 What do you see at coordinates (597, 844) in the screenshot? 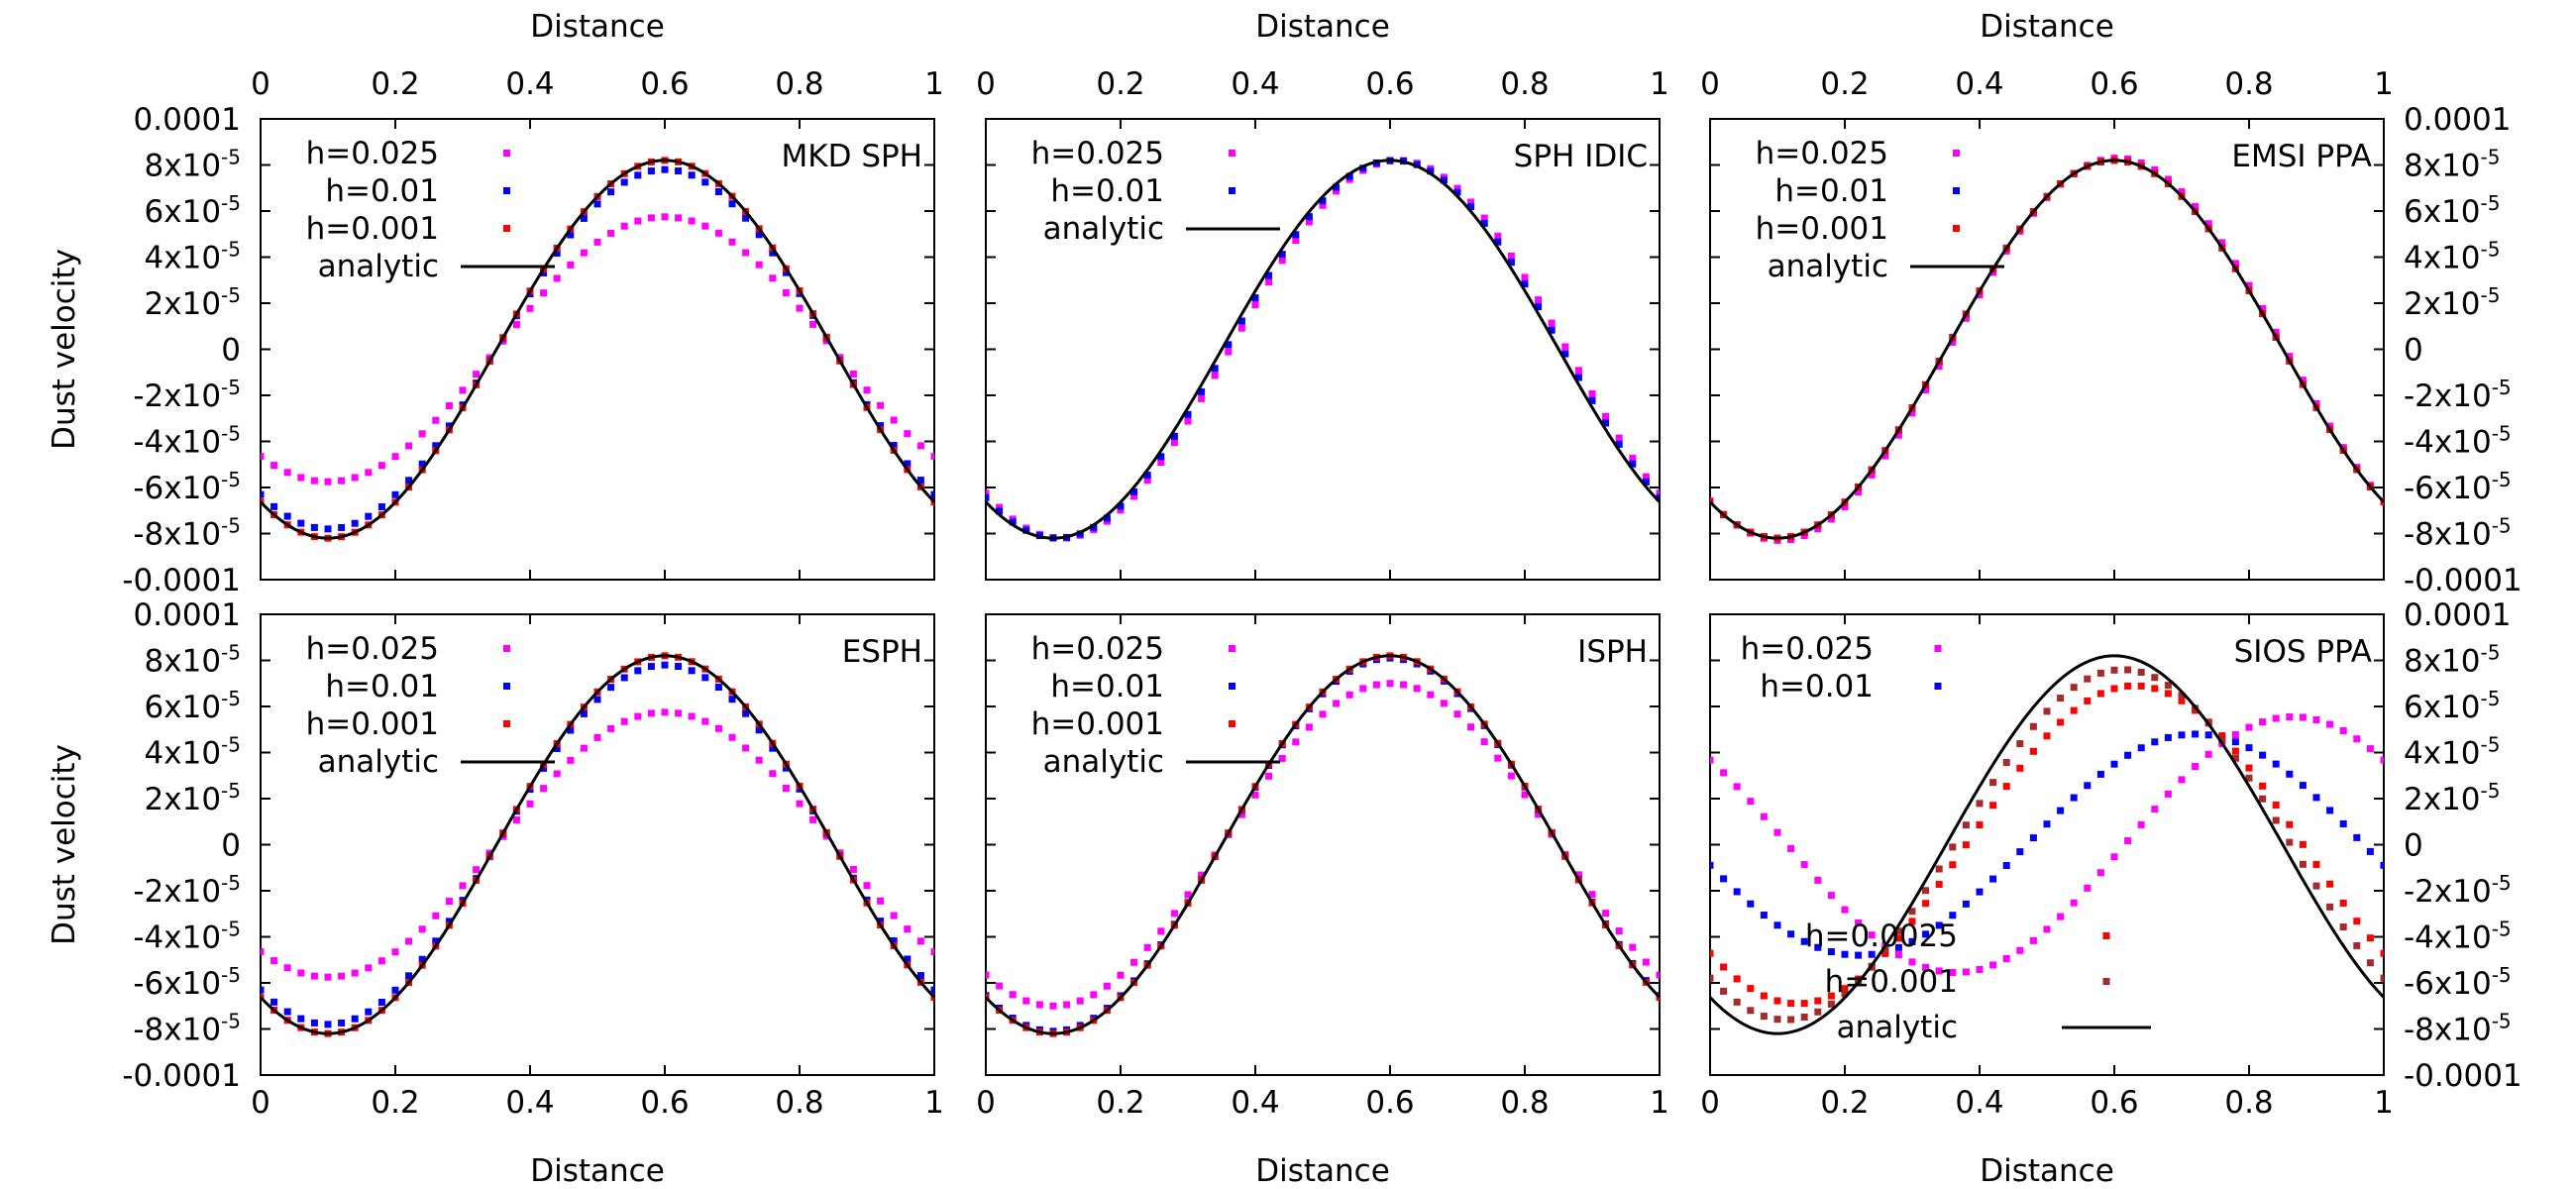
I see `series-h=0.025` at bounding box center [597, 844].